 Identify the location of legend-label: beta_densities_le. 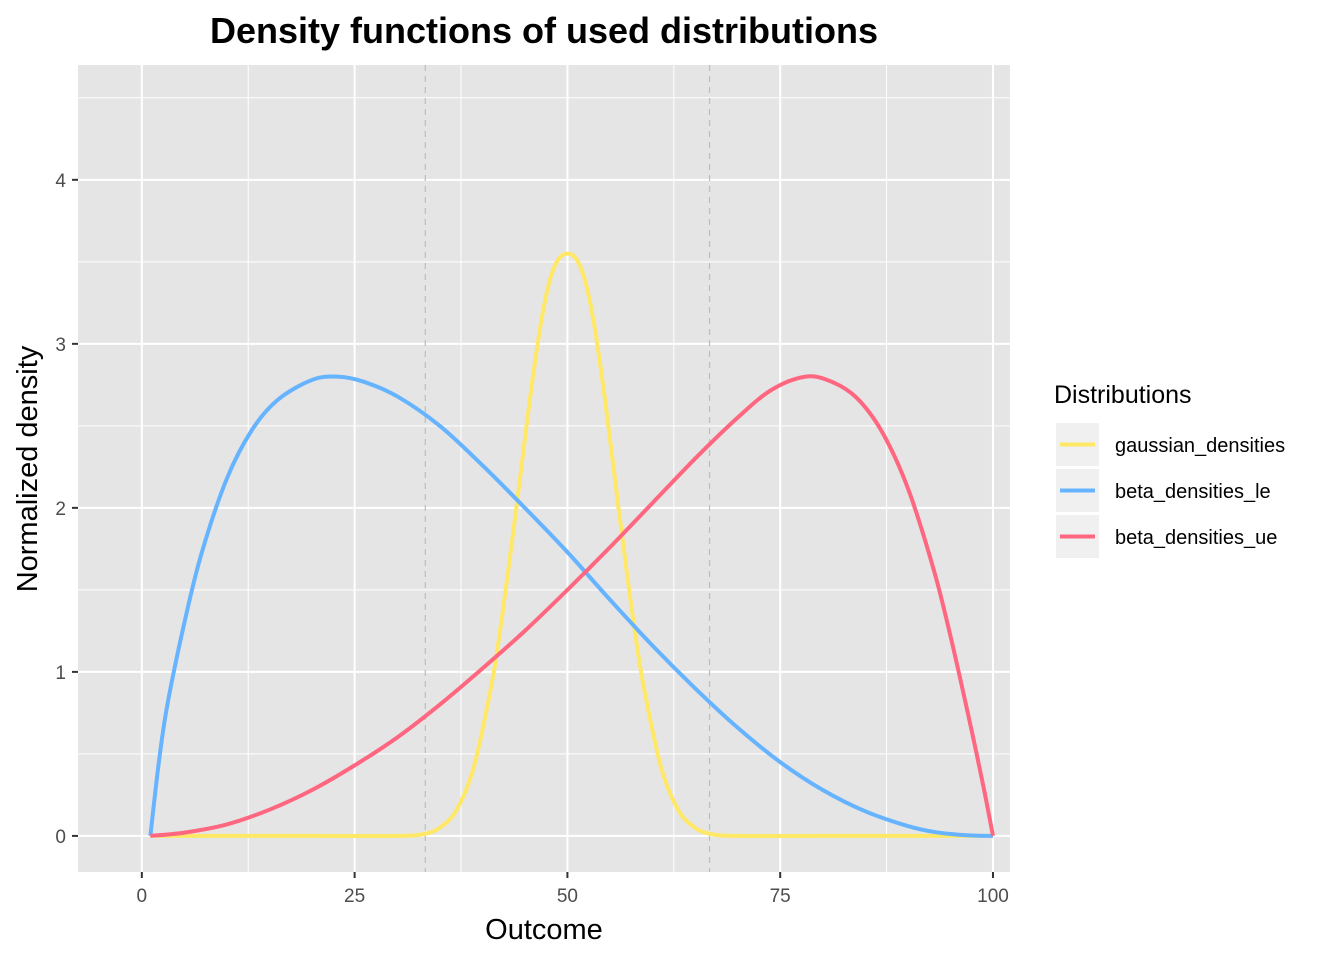
(1193, 492).